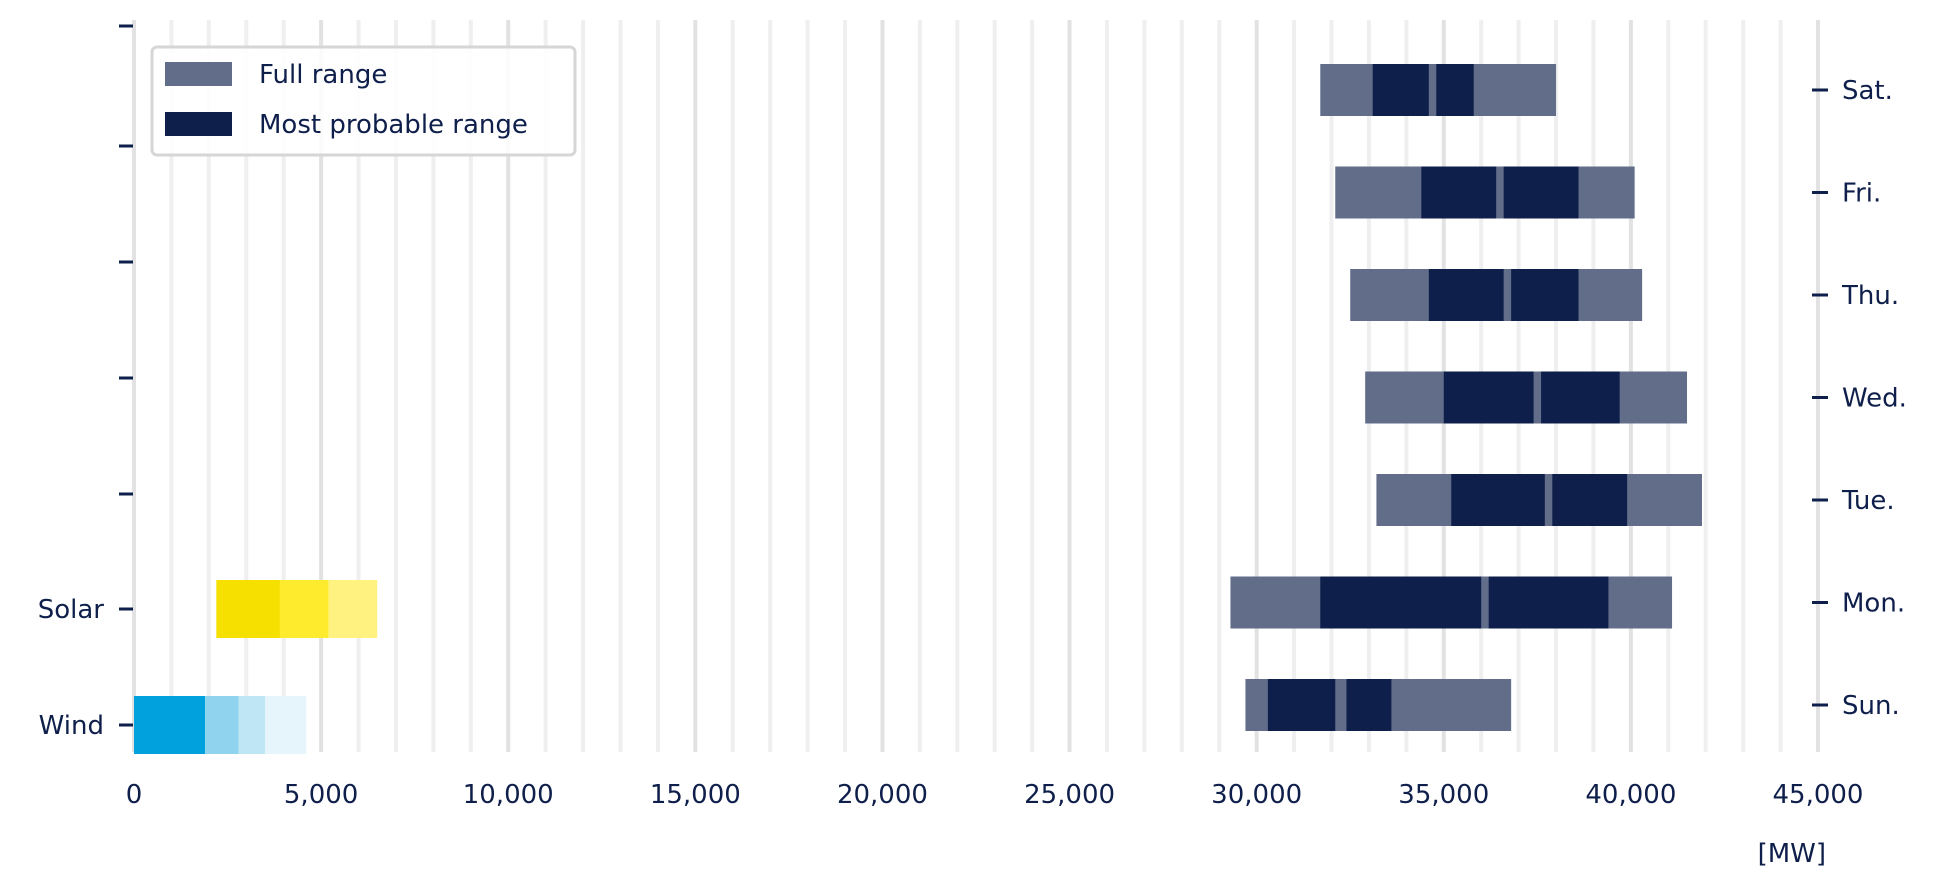 This screenshot has height=894, width=1937. Describe the element at coordinates (1868, 501) in the screenshot. I see `right-axis-label: Tue.` at that location.